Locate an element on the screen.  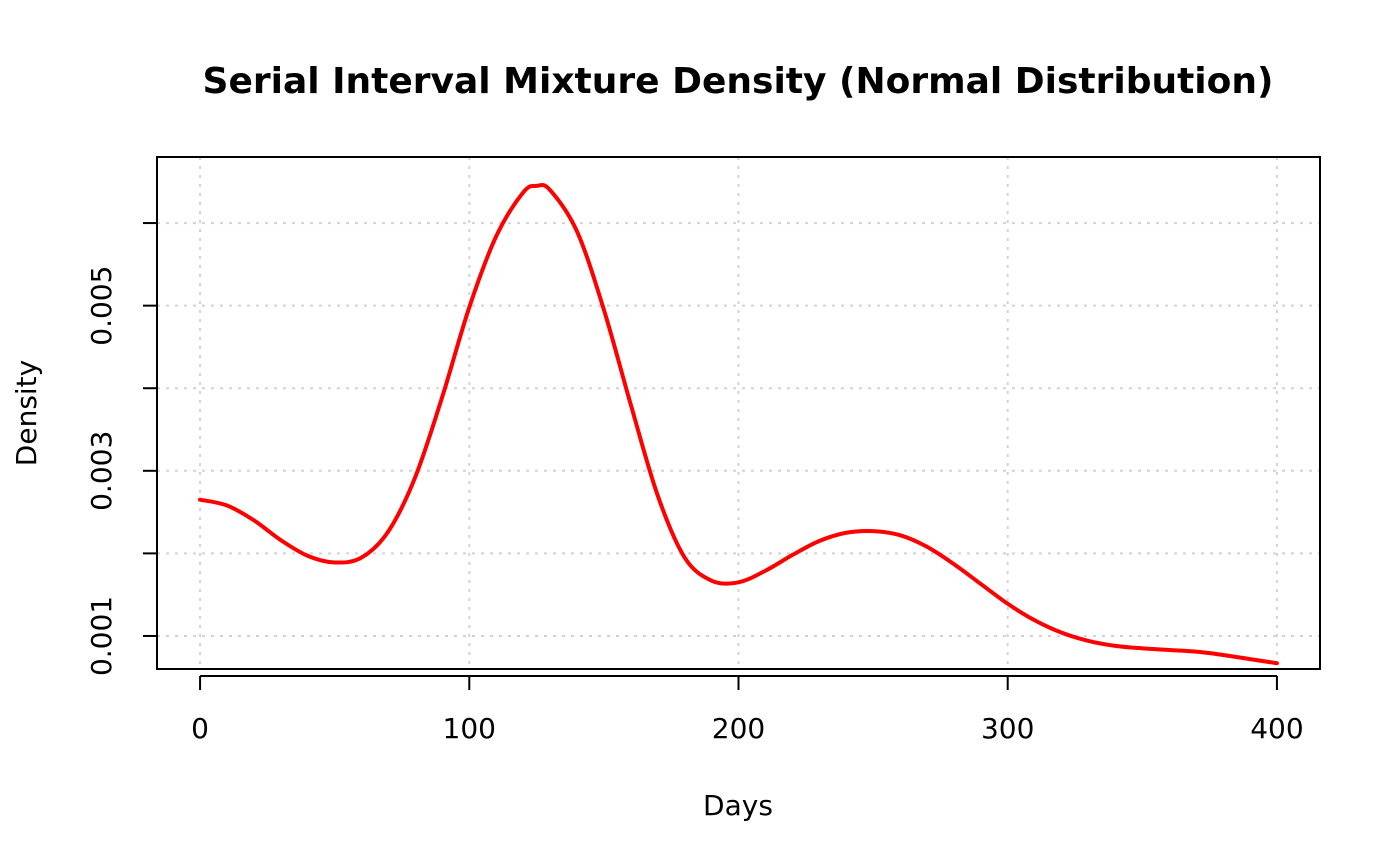
y-tick-label: 0.005 is located at coordinates (101, 306).